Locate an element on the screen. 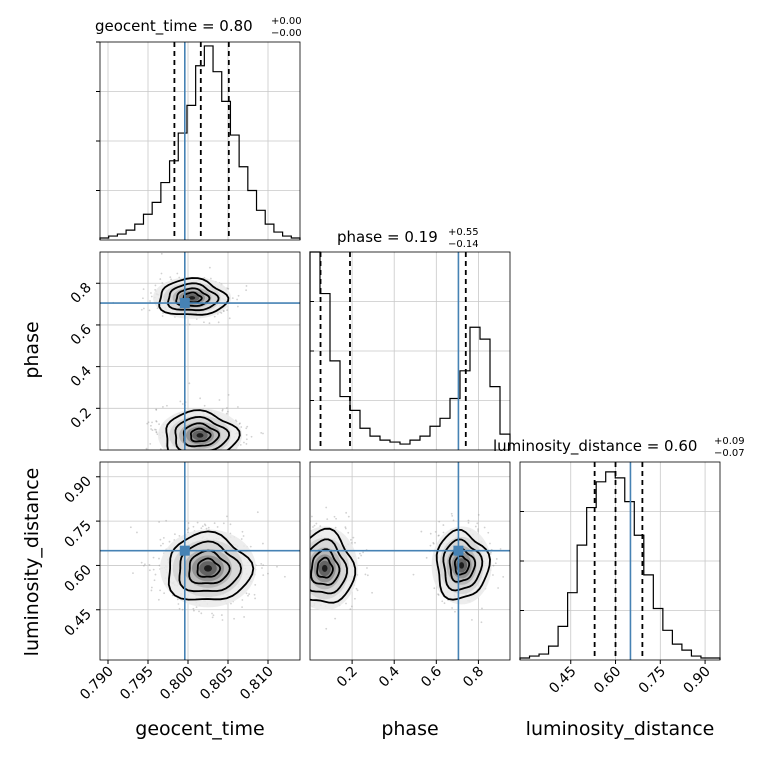 The image size is (760, 760). title-phase-minus: −0.14 is located at coordinates (463, 244).